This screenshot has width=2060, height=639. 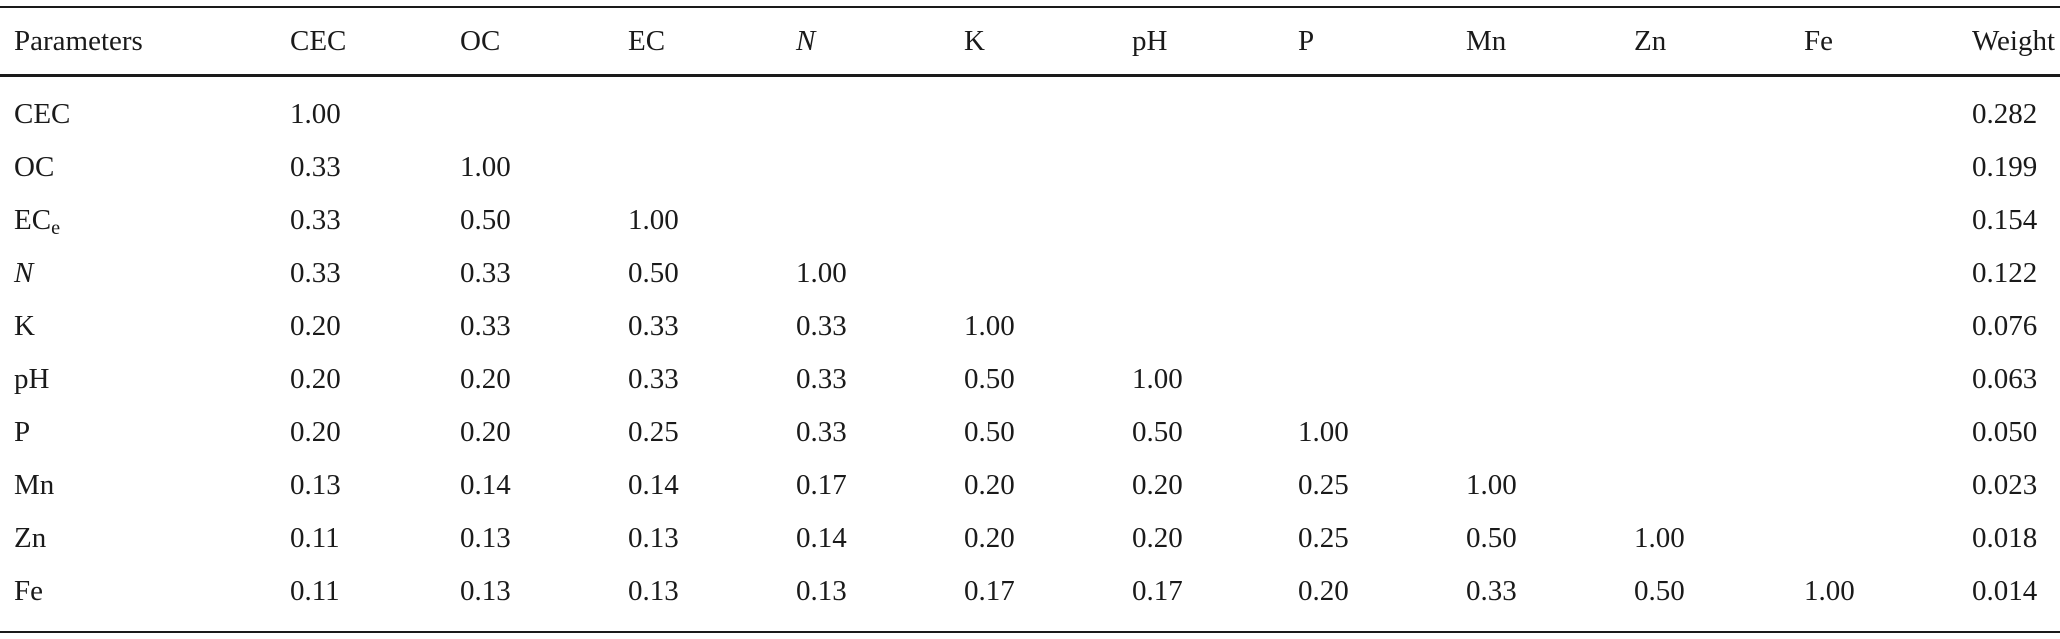 I want to click on row-label: OC, so click(x=138, y=167).